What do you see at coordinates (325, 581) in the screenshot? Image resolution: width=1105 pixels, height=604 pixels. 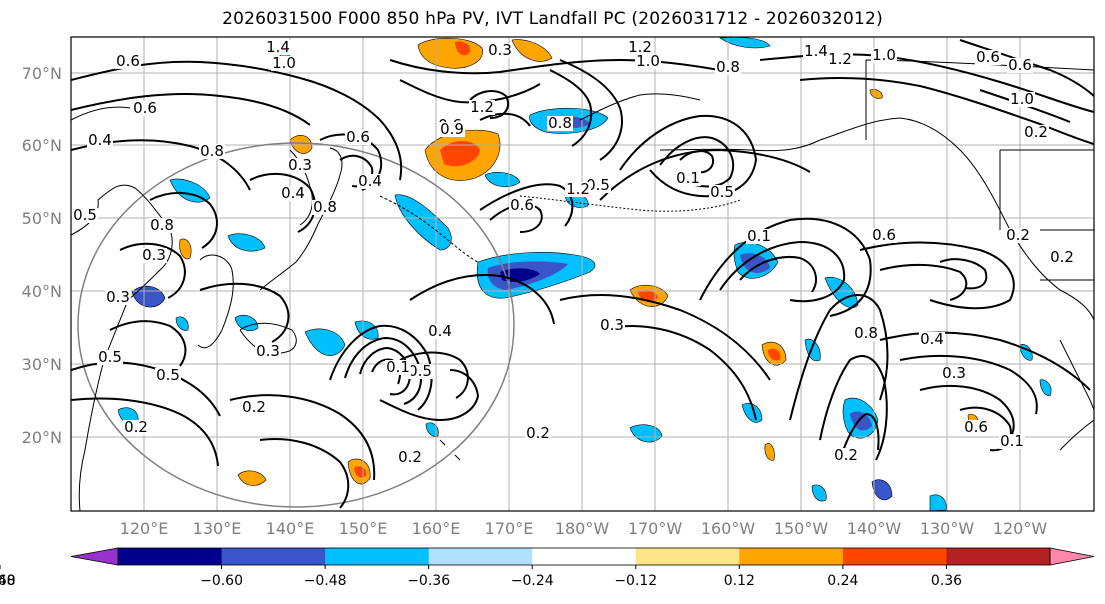 I see `colorbar-tick-label: −0.48` at bounding box center [325, 581].